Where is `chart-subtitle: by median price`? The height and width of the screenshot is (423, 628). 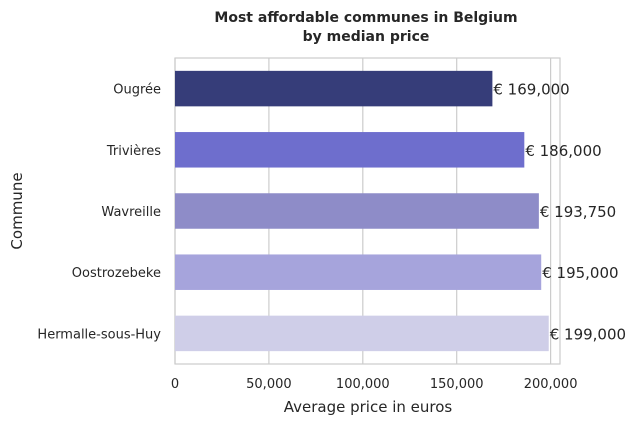
chart-subtitle: by median price is located at coordinates (366, 37).